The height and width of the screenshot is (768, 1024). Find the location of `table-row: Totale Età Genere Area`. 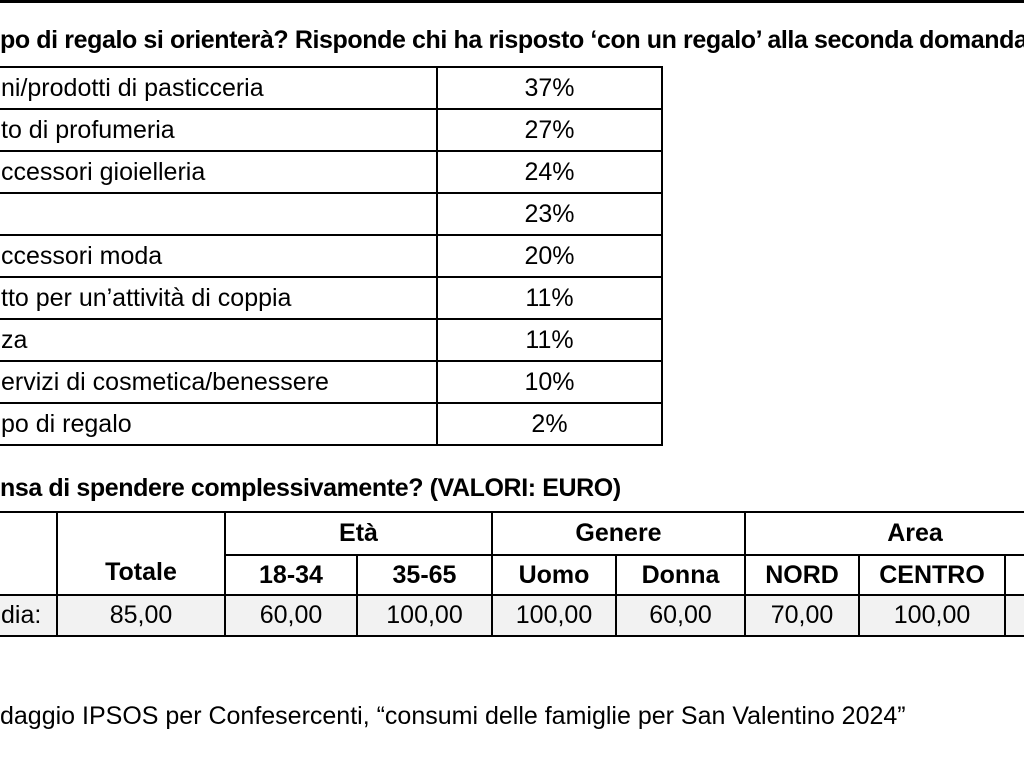

table-row: Totale Età Genere Area is located at coordinates (512, 553).